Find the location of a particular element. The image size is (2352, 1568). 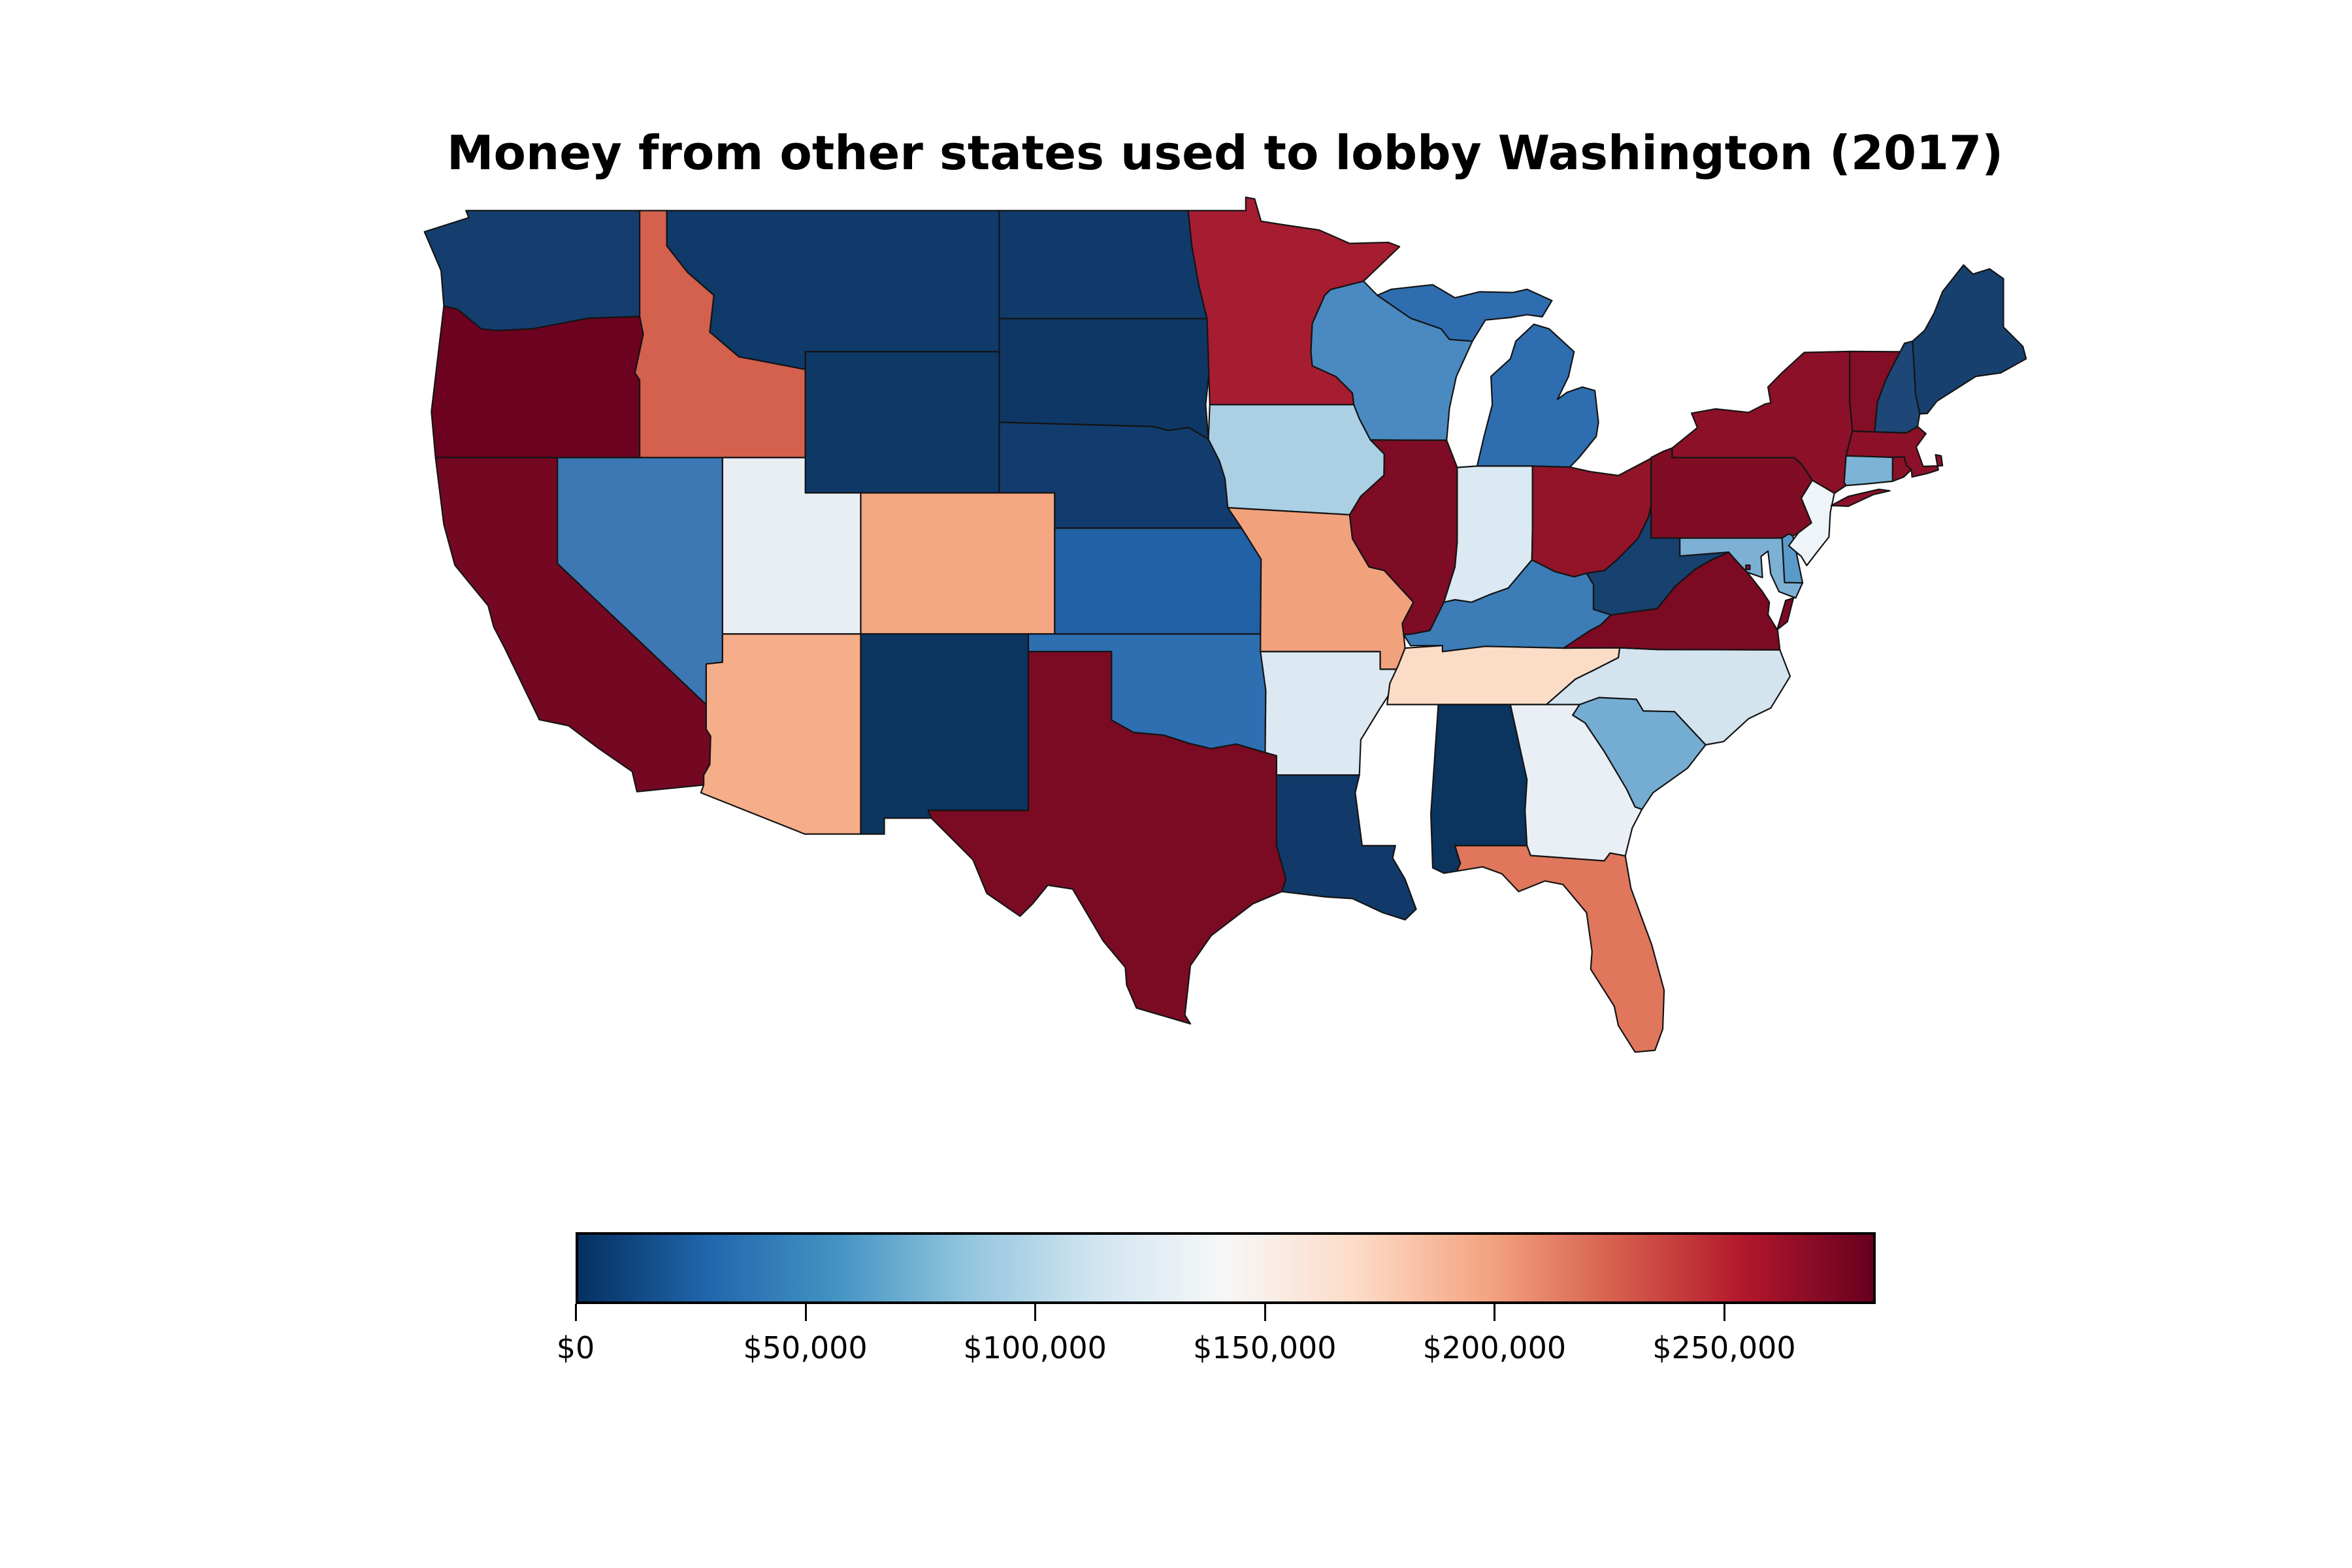

state-nh is located at coordinates (1897, 387).